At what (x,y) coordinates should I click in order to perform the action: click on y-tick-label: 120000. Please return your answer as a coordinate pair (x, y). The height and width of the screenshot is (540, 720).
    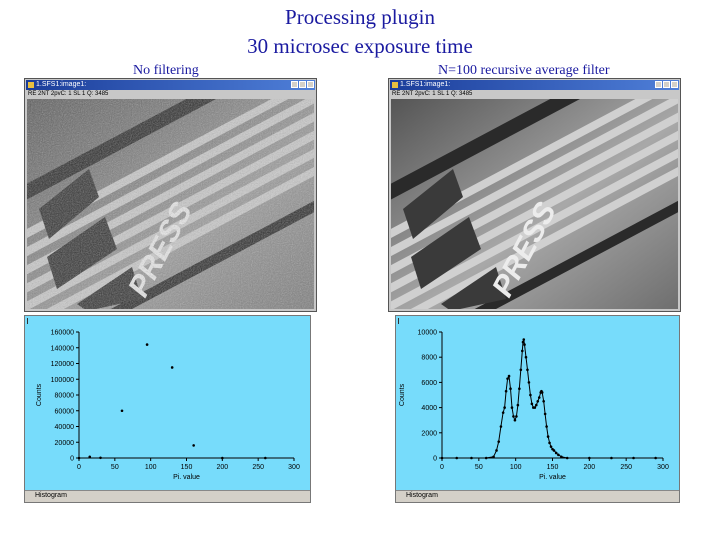
    Looking at the image, I should click on (62, 364).